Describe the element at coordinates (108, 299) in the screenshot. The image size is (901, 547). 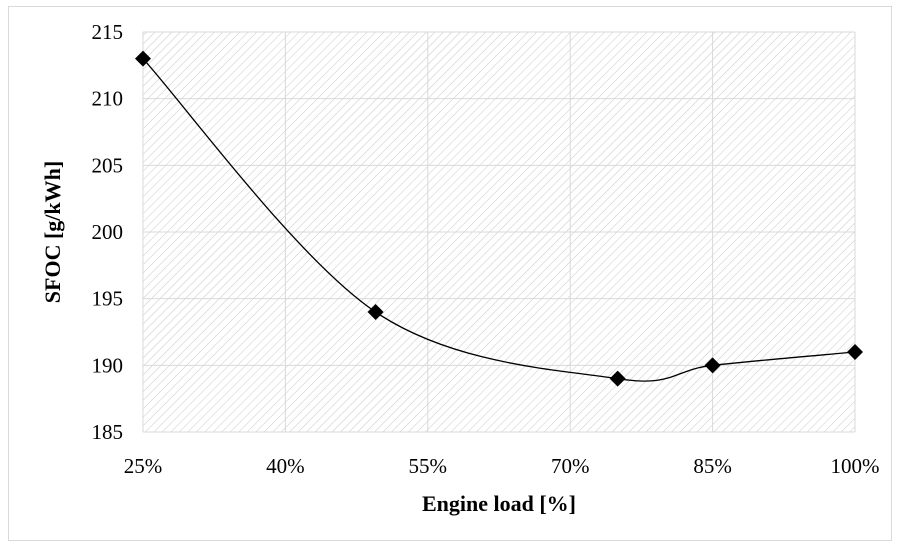
I see `y-tick-label: 195` at that location.